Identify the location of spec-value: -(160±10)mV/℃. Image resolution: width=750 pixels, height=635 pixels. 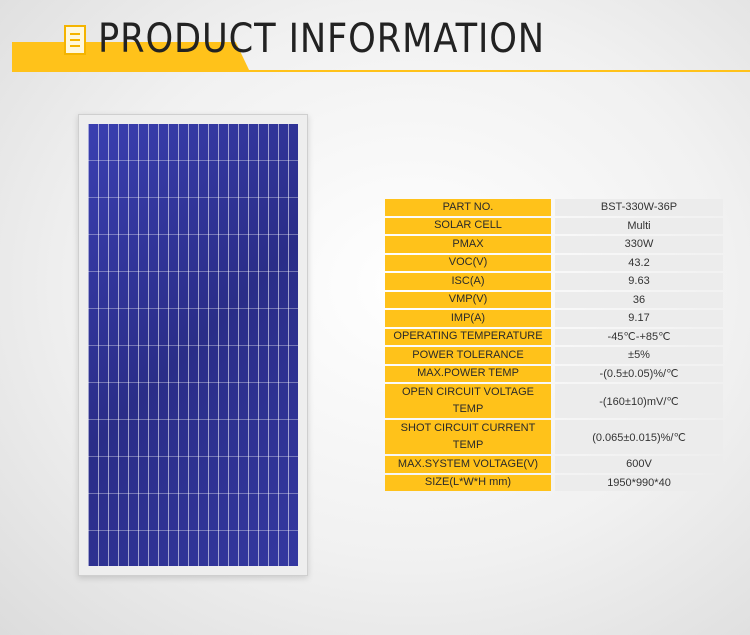
(639, 401).